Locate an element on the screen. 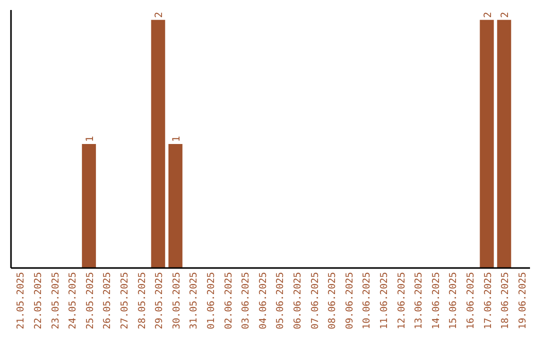  x-tick-label: 16.06.2025 is located at coordinates (470, 301).